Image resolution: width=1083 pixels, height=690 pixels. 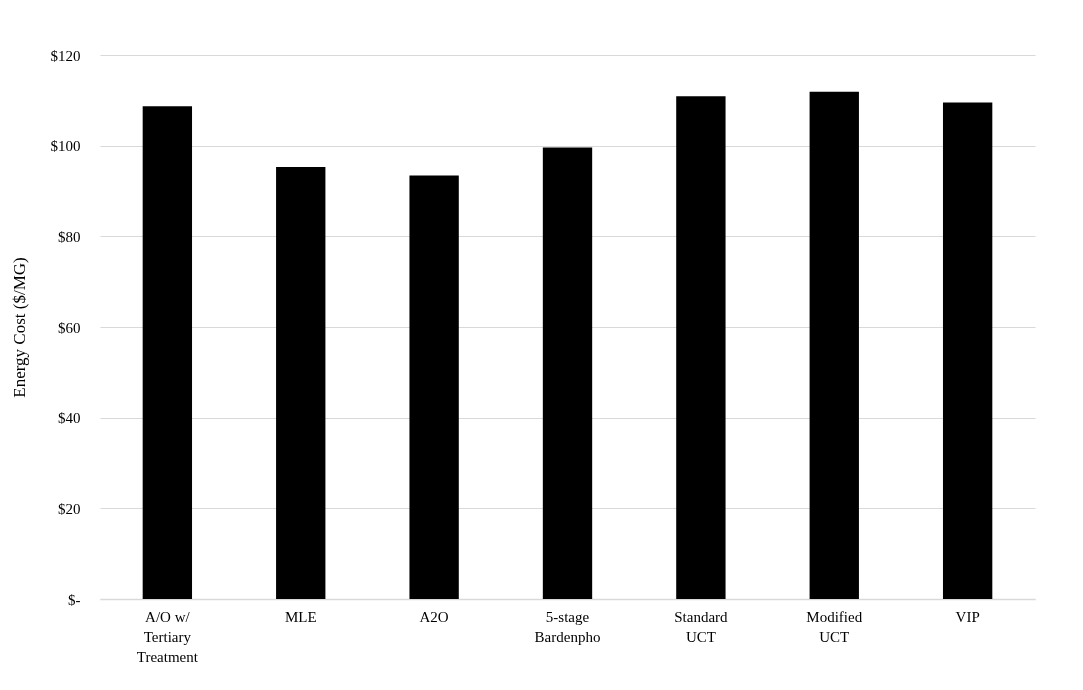 I want to click on x-tick-label: VIP, so click(x=967, y=616).